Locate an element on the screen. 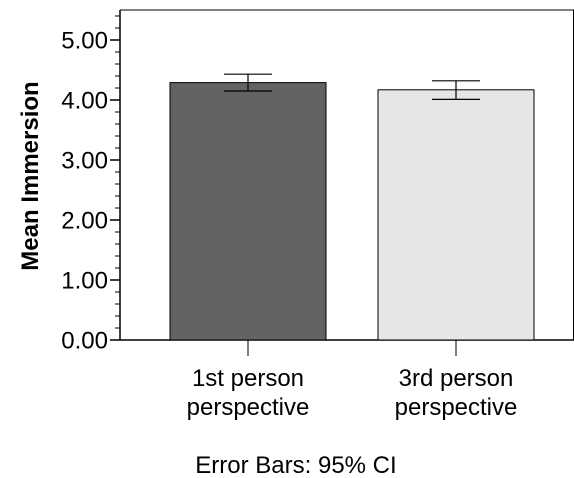  x-category-label-line: 3rd person is located at coordinates (456, 378).